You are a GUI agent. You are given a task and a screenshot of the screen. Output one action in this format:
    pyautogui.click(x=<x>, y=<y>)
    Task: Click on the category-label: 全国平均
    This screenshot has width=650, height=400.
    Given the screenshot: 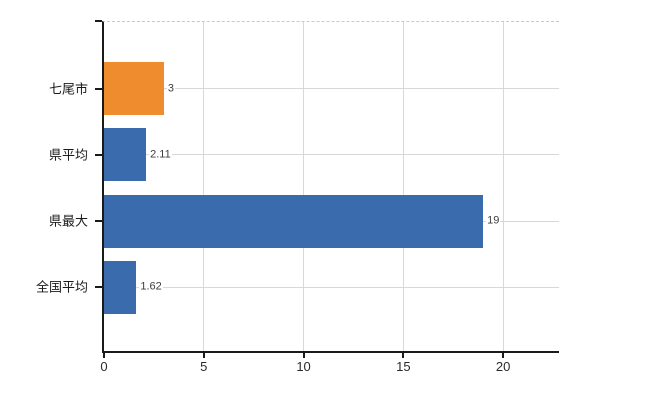 What is the action you would take?
    pyautogui.click(x=61, y=287)
    